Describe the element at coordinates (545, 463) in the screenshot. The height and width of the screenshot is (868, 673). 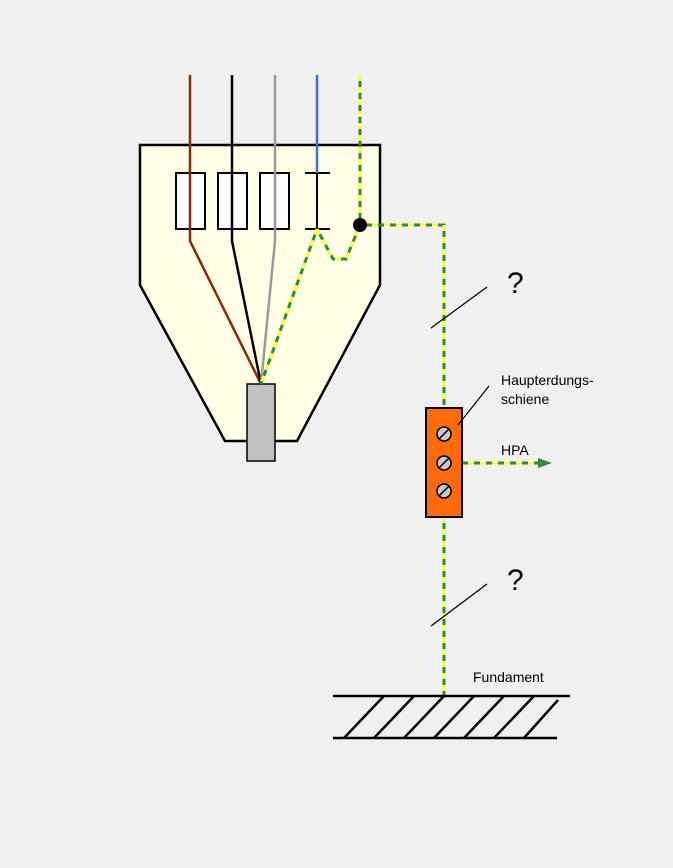
I see `arrow-right-icon` at that location.